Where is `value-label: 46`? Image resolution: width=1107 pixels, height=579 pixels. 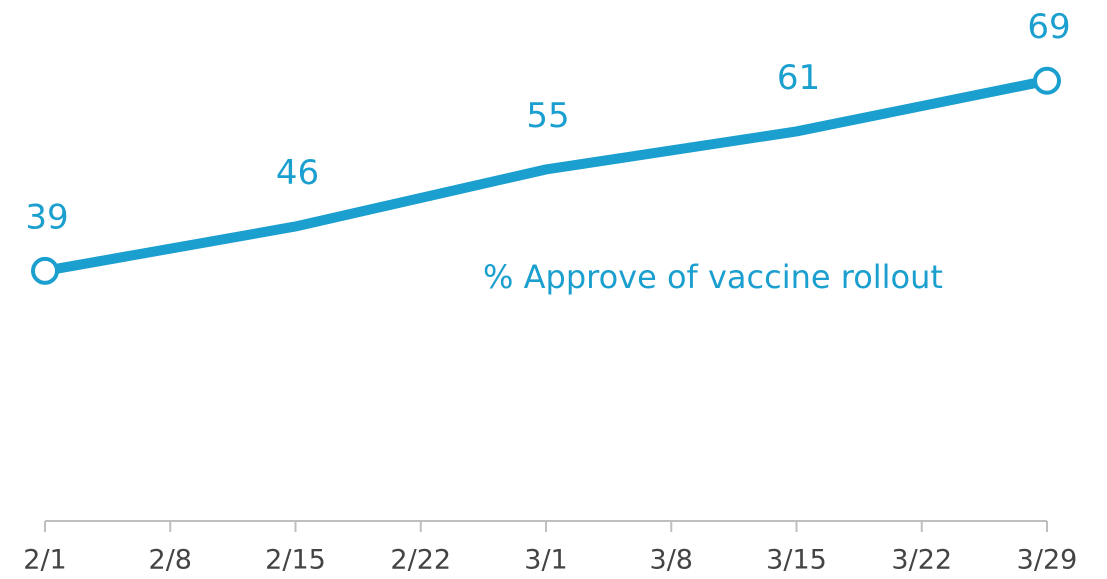 value-label: 46 is located at coordinates (297, 173).